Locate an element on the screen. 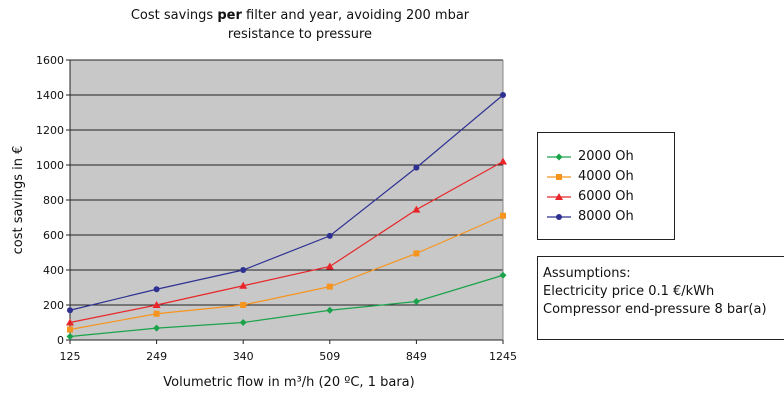 Image resolution: width=784 pixels, height=396 pixels. legend-label: 4000 Oh is located at coordinates (606, 176).